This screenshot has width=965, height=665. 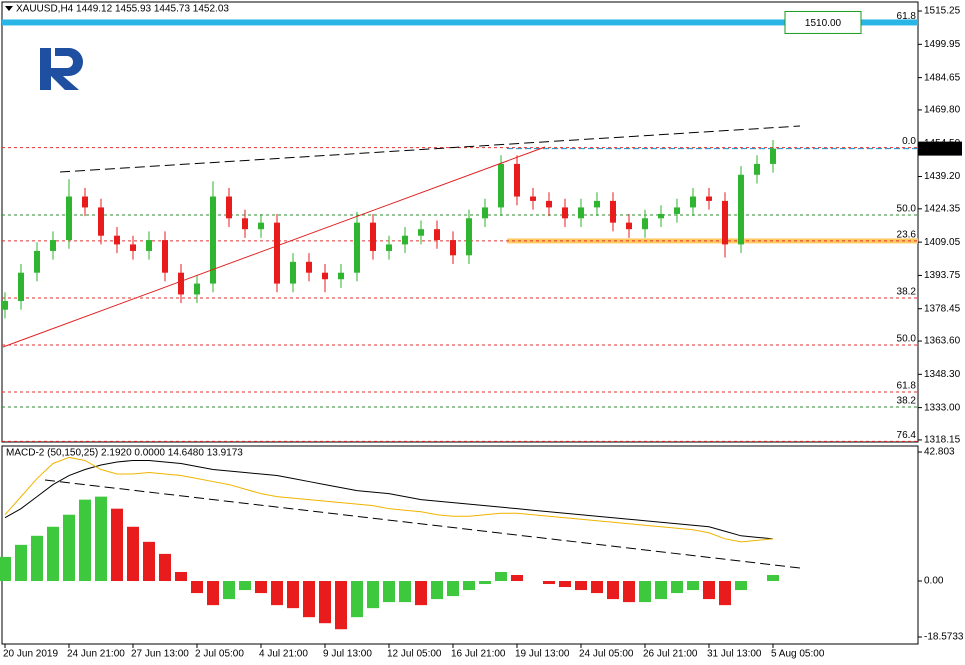 What do you see at coordinates (9, 8) in the screenshot?
I see `menu-arrow` at bounding box center [9, 8].